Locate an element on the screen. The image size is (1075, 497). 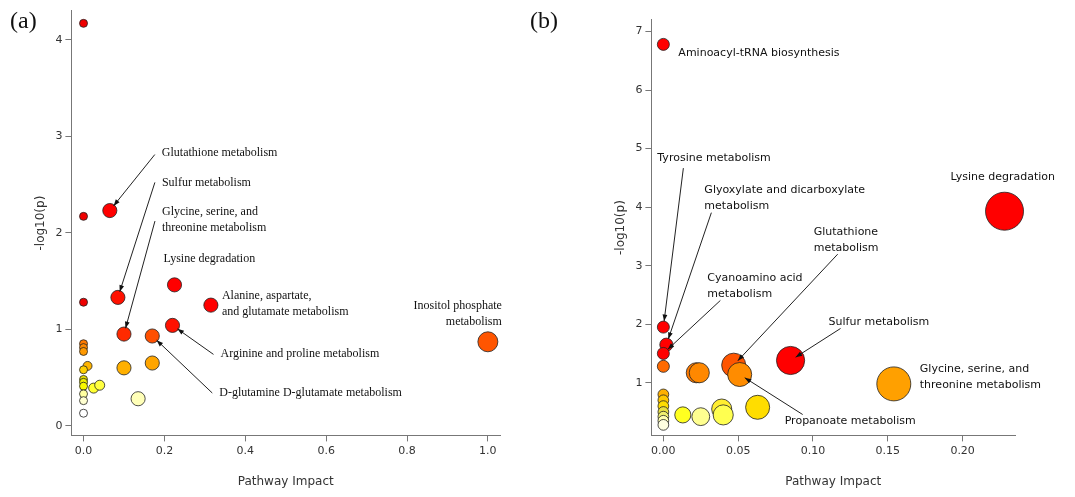
x-tick-label: 0.00 is located at coordinates (663, 450).